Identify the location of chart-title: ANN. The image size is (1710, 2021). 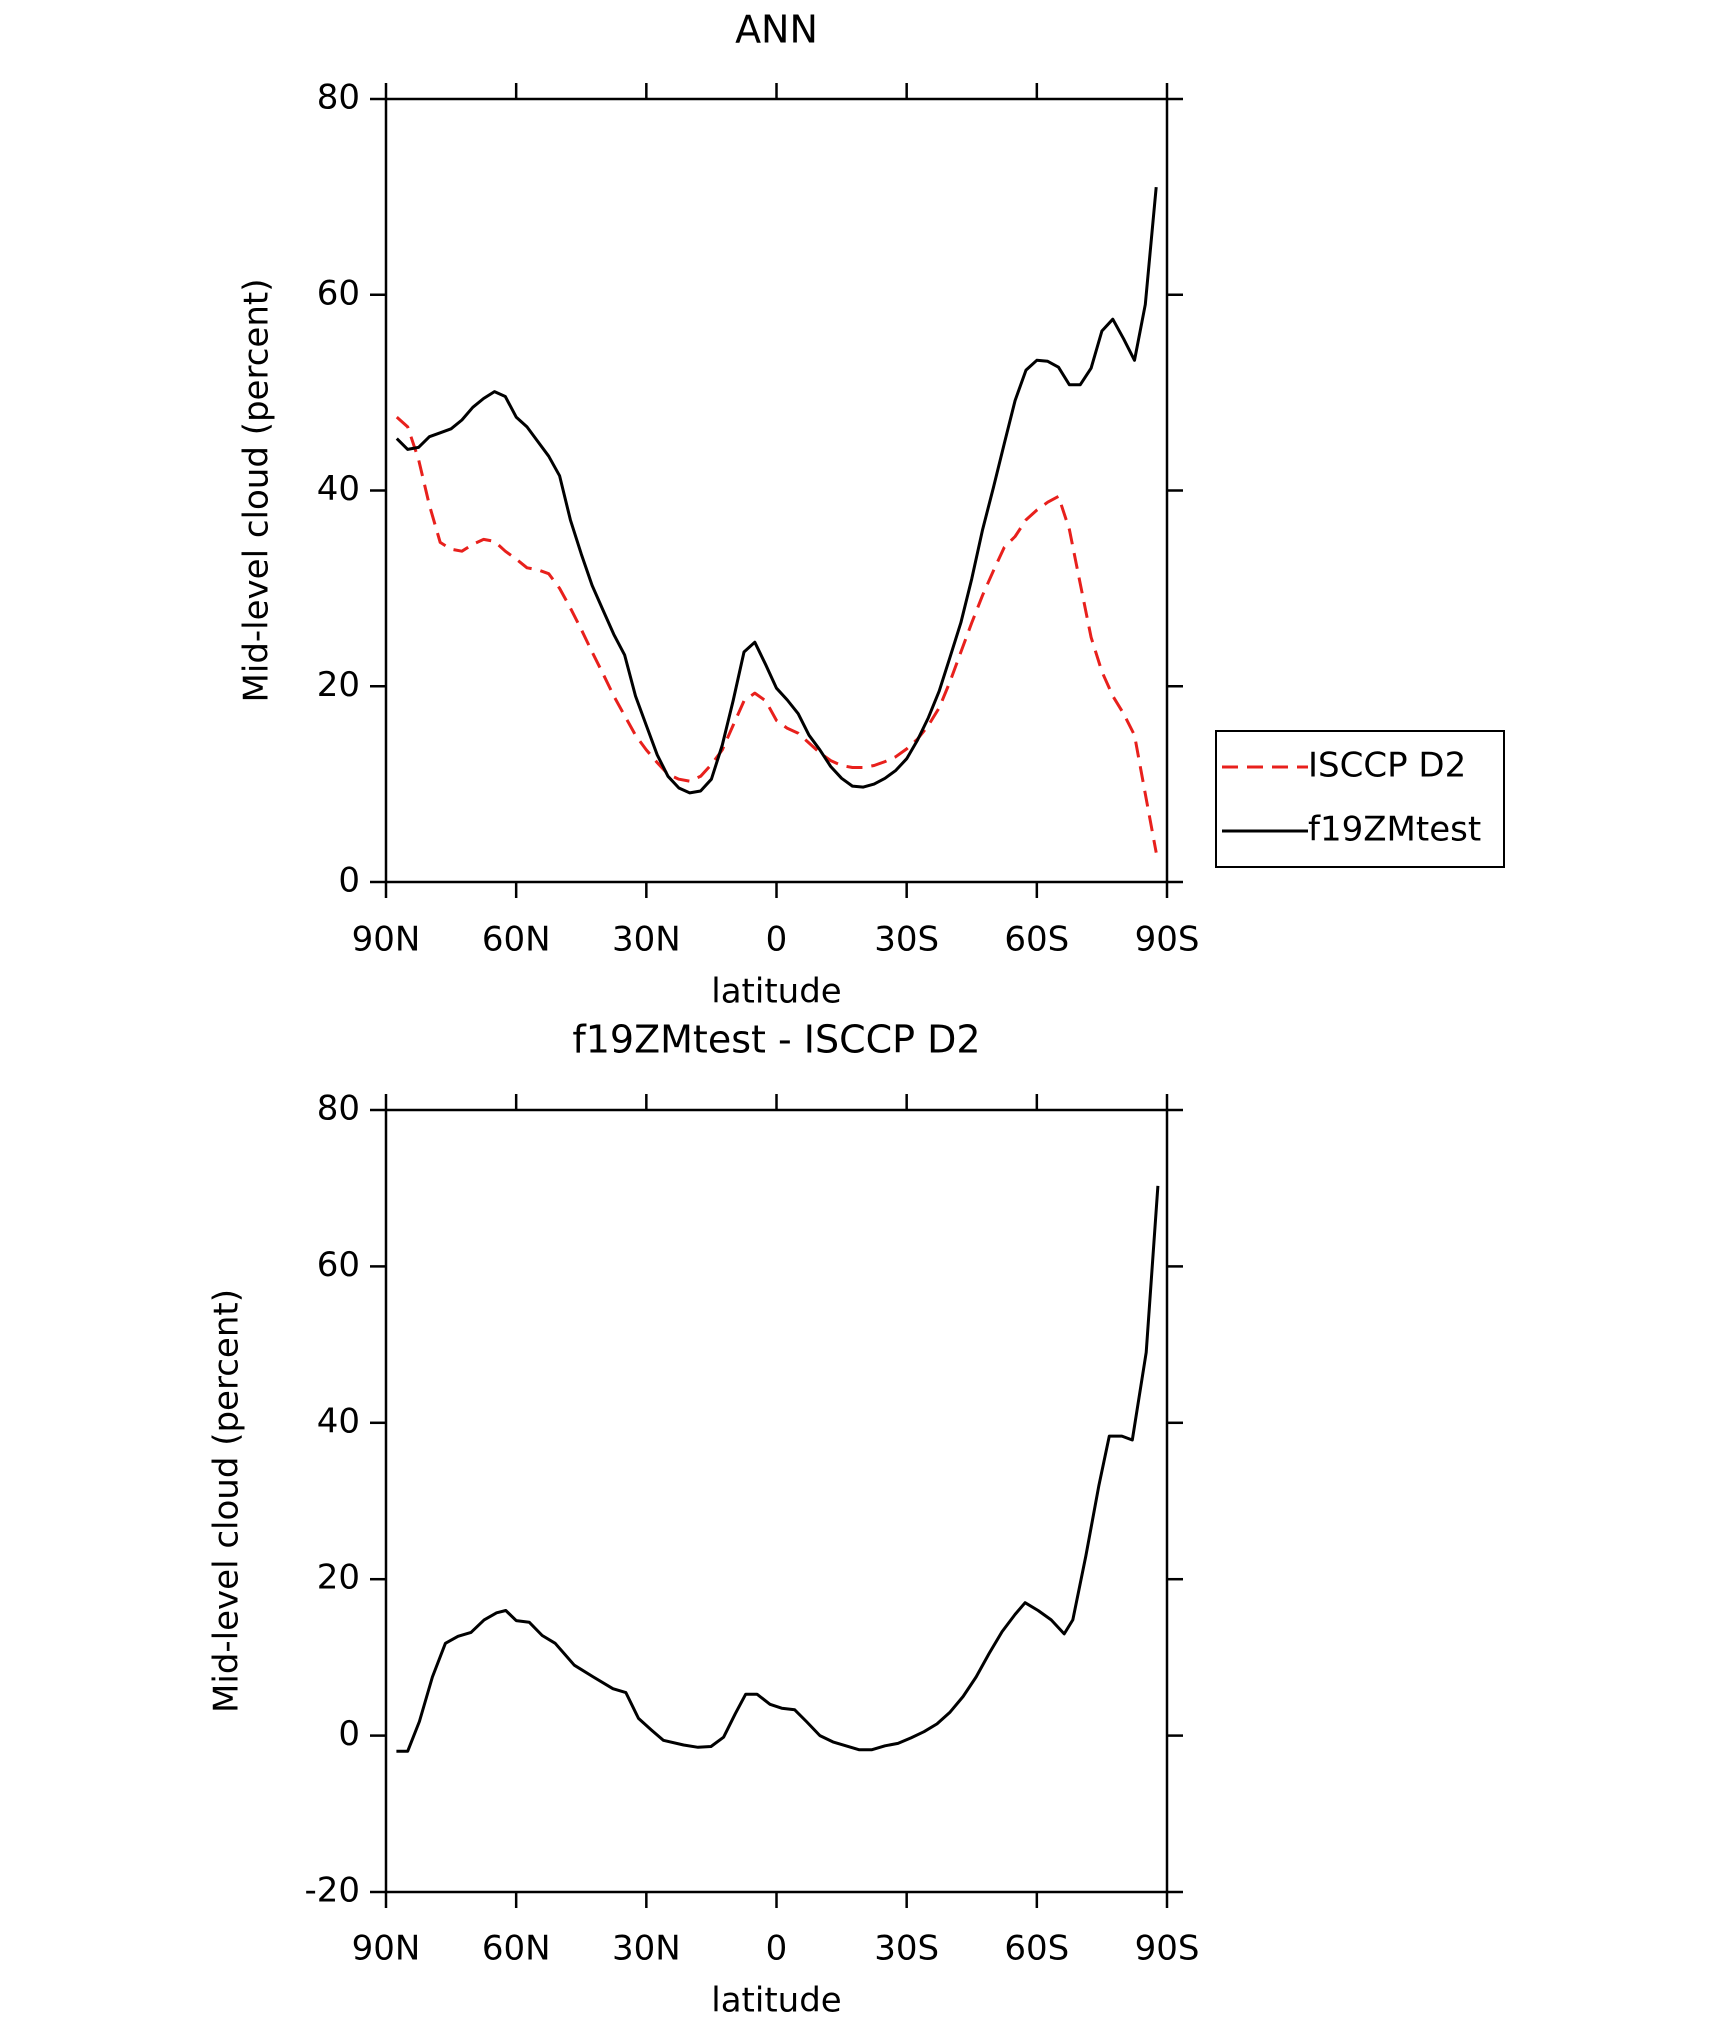
(776, 30).